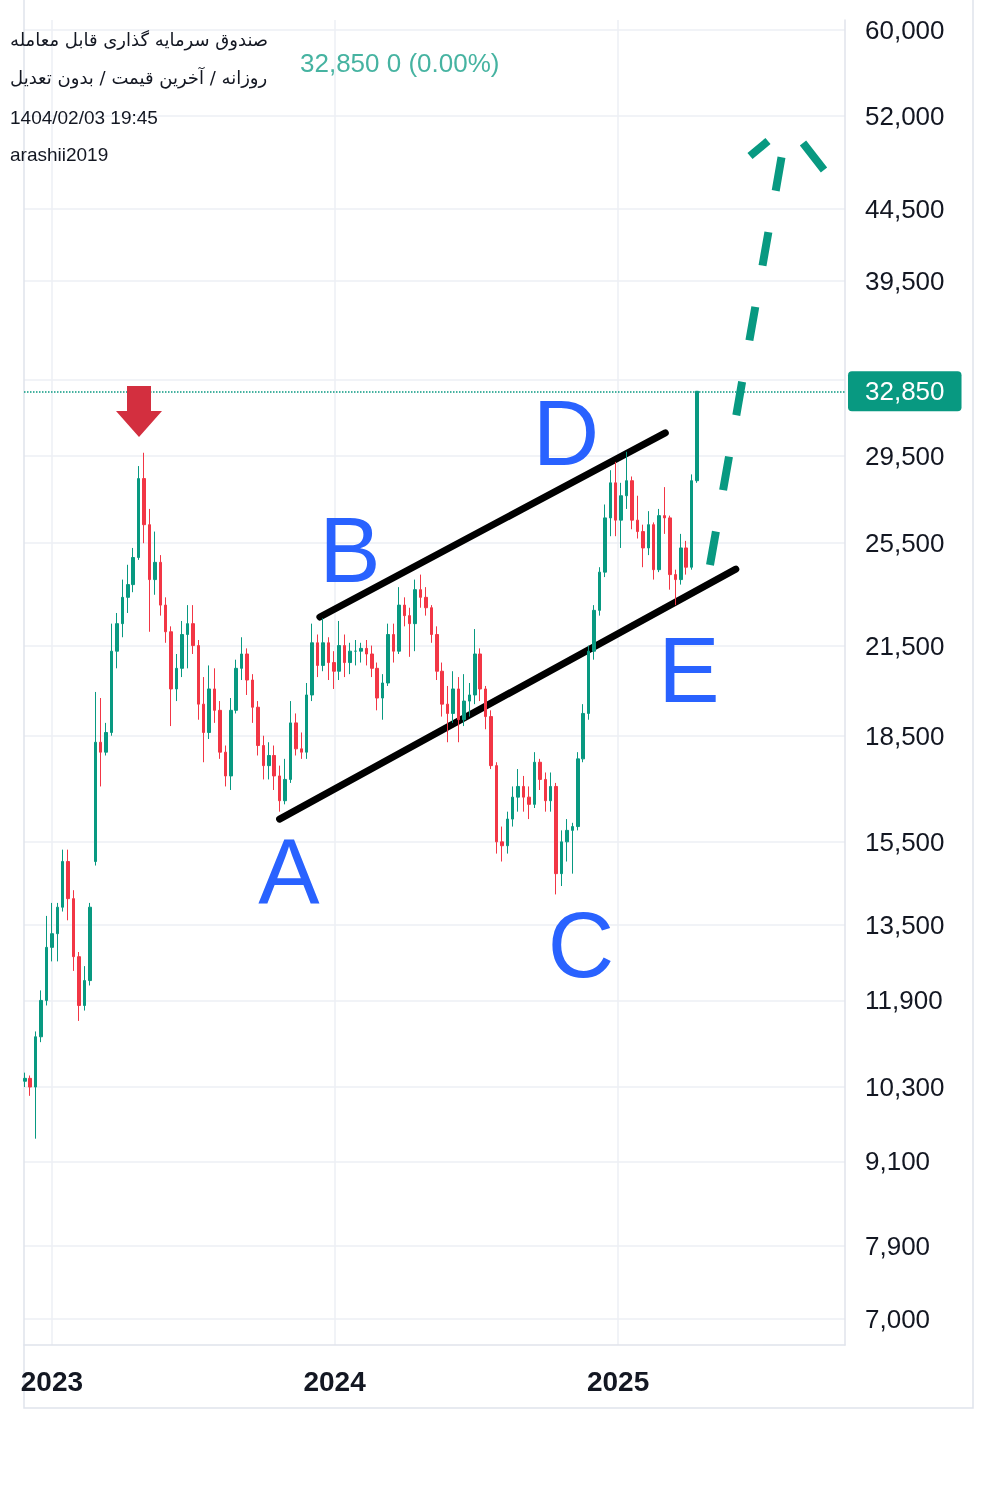 This screenshot has width=997, height=1494. What do you see at coordinates (139, 77) in the screenshot?
I see `text: روزانه / آخرین قیمت / بدون تعدیل` at bounding box center [139, 77].